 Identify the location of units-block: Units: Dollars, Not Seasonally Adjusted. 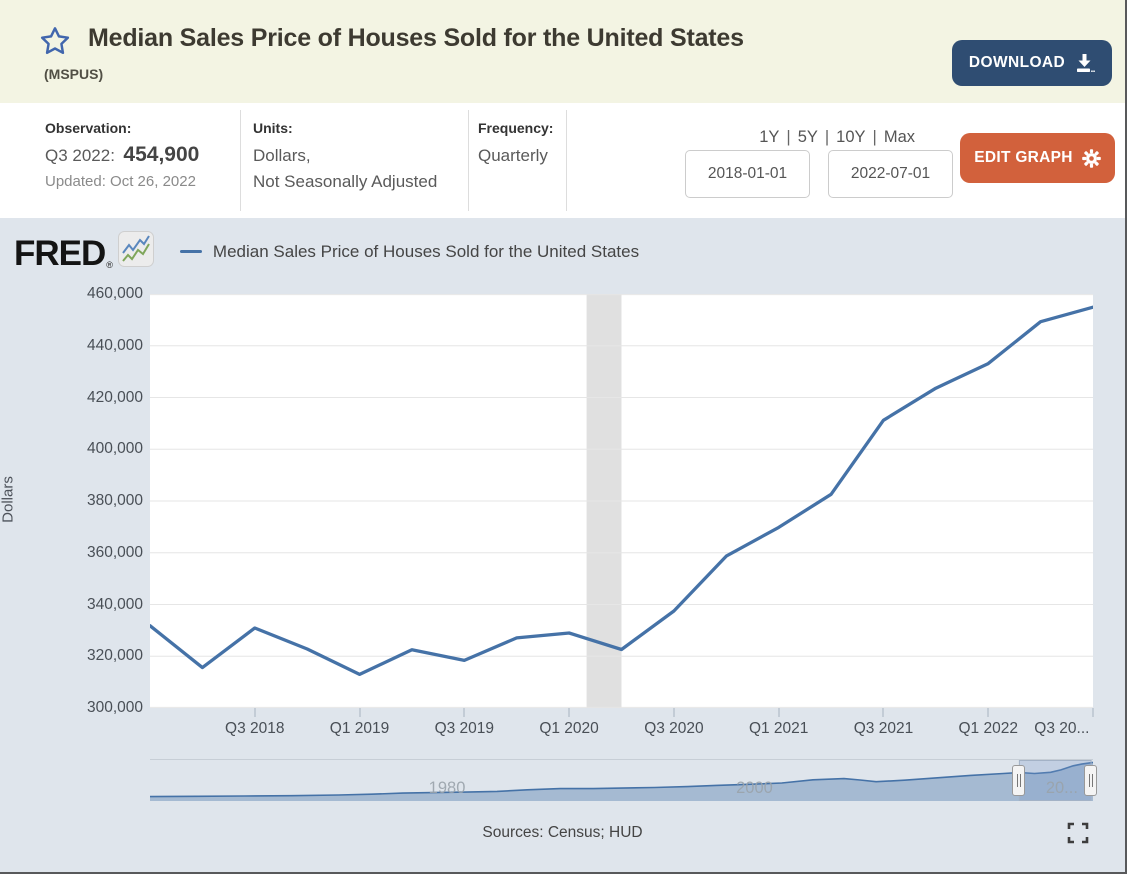
(345, 157).